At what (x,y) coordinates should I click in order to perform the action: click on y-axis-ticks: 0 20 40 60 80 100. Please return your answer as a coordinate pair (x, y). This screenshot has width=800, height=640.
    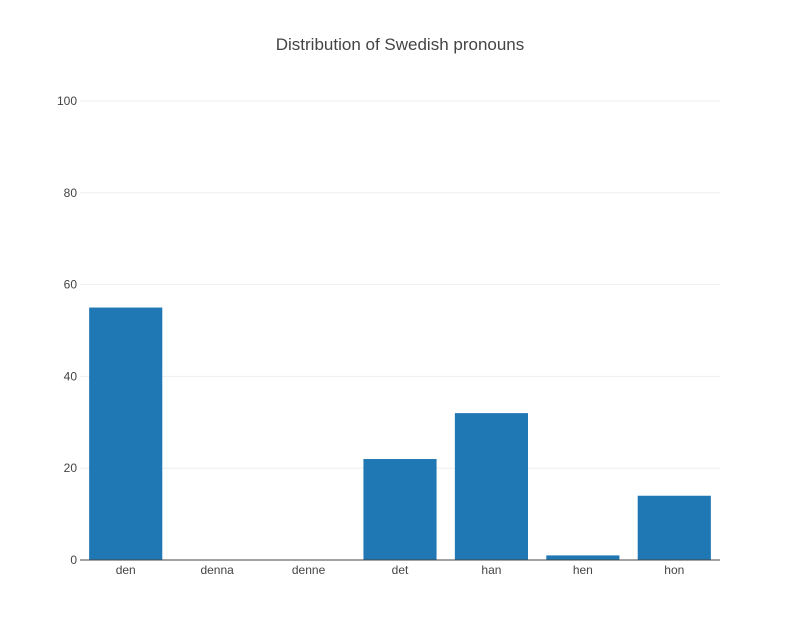
    Looking at the image, I should click on (67, 330).